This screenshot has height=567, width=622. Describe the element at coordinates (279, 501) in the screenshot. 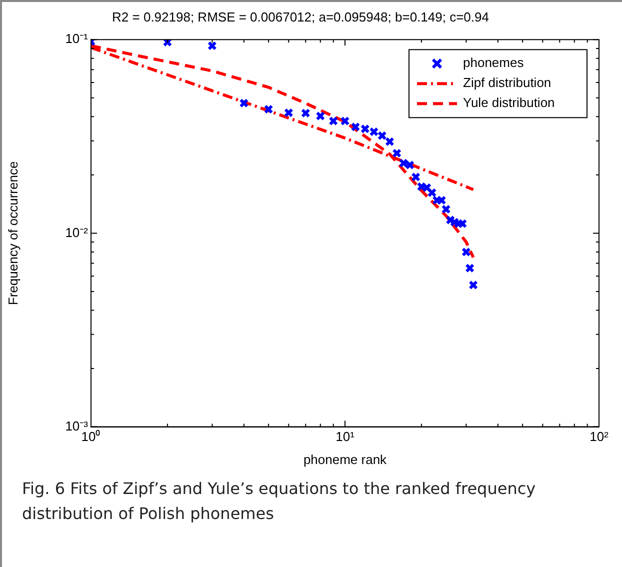

I see `caption: Fig. 6 Fits of Zipf’s and Yule’s equations to the ranked frequency distribution of Polish phonemes` at that location.